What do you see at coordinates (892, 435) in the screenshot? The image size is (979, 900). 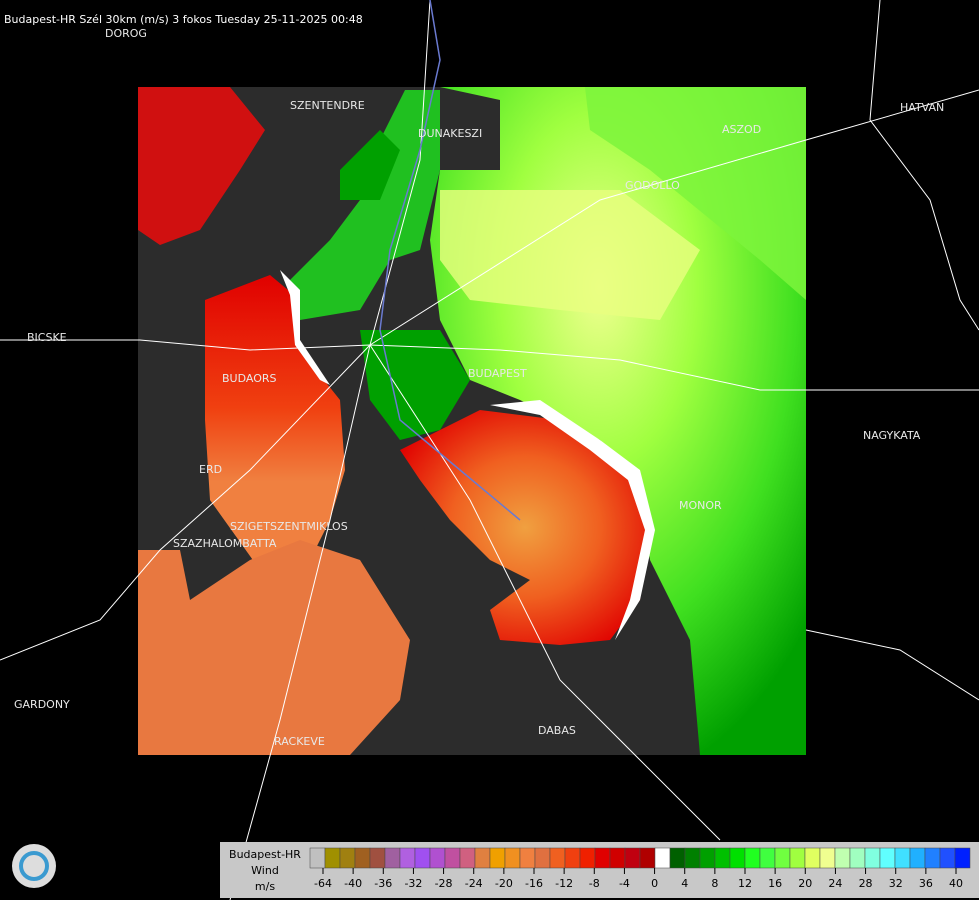 I see `place-label: NAGYKATA` at bounding box center [892, 435].